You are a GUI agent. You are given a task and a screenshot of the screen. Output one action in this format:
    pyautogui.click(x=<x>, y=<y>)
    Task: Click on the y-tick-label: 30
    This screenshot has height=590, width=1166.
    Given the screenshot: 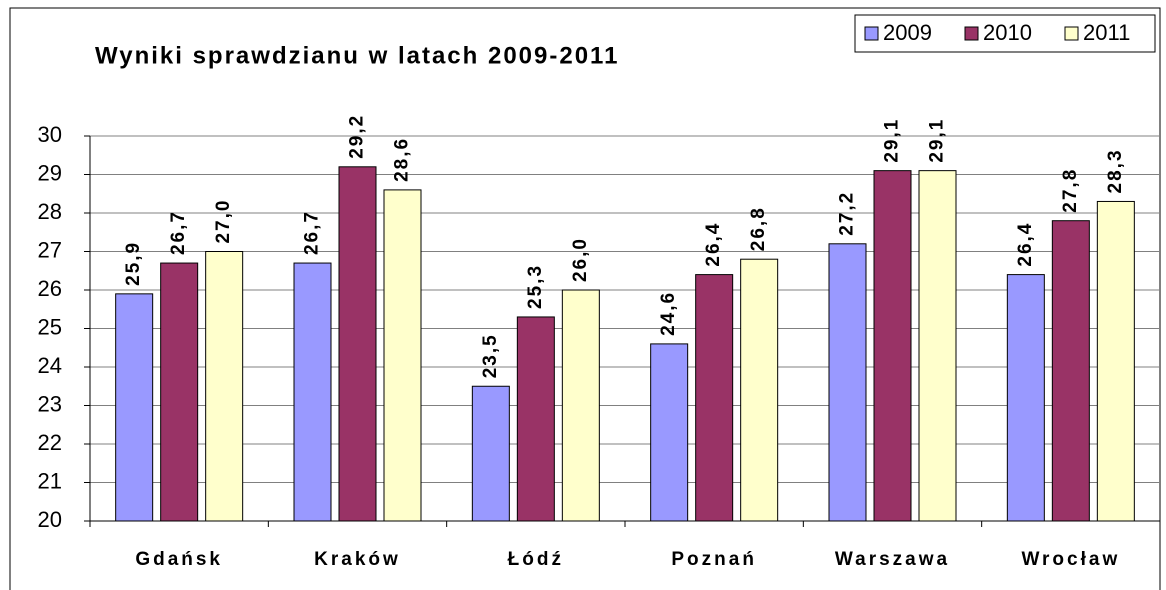 What is the action you would take?
    pyautogui.click(x=50, y=134)
    